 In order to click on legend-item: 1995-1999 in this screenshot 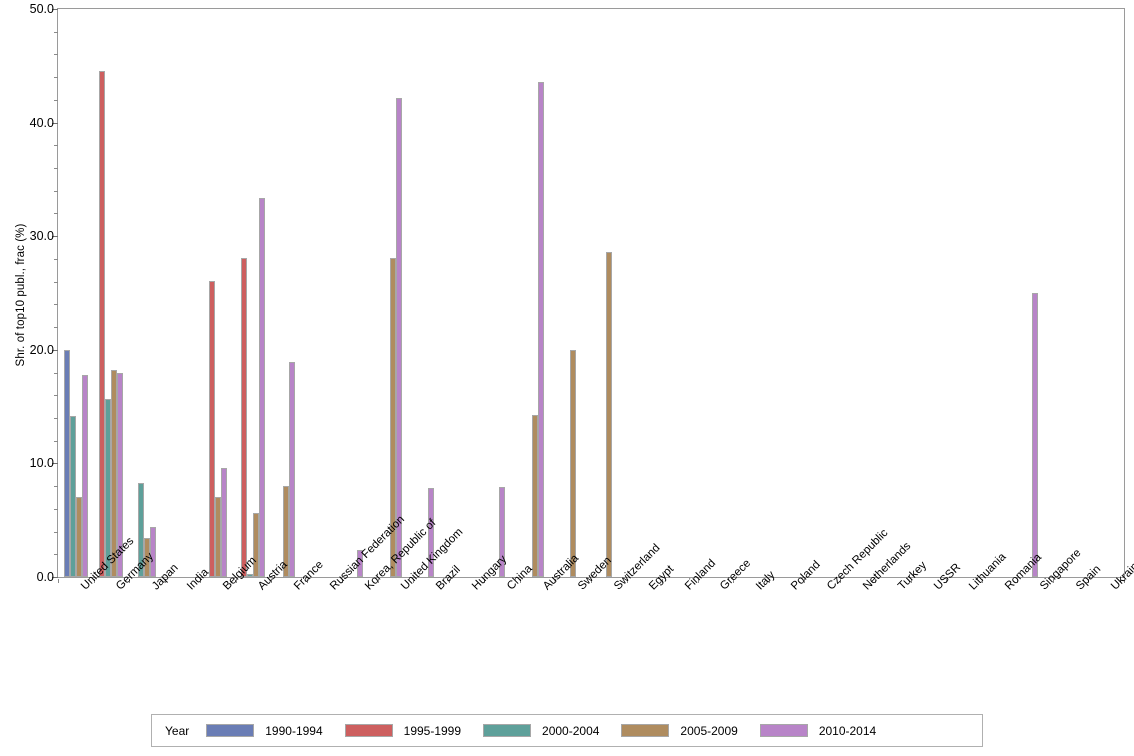, I will do `click(403, 730)`.